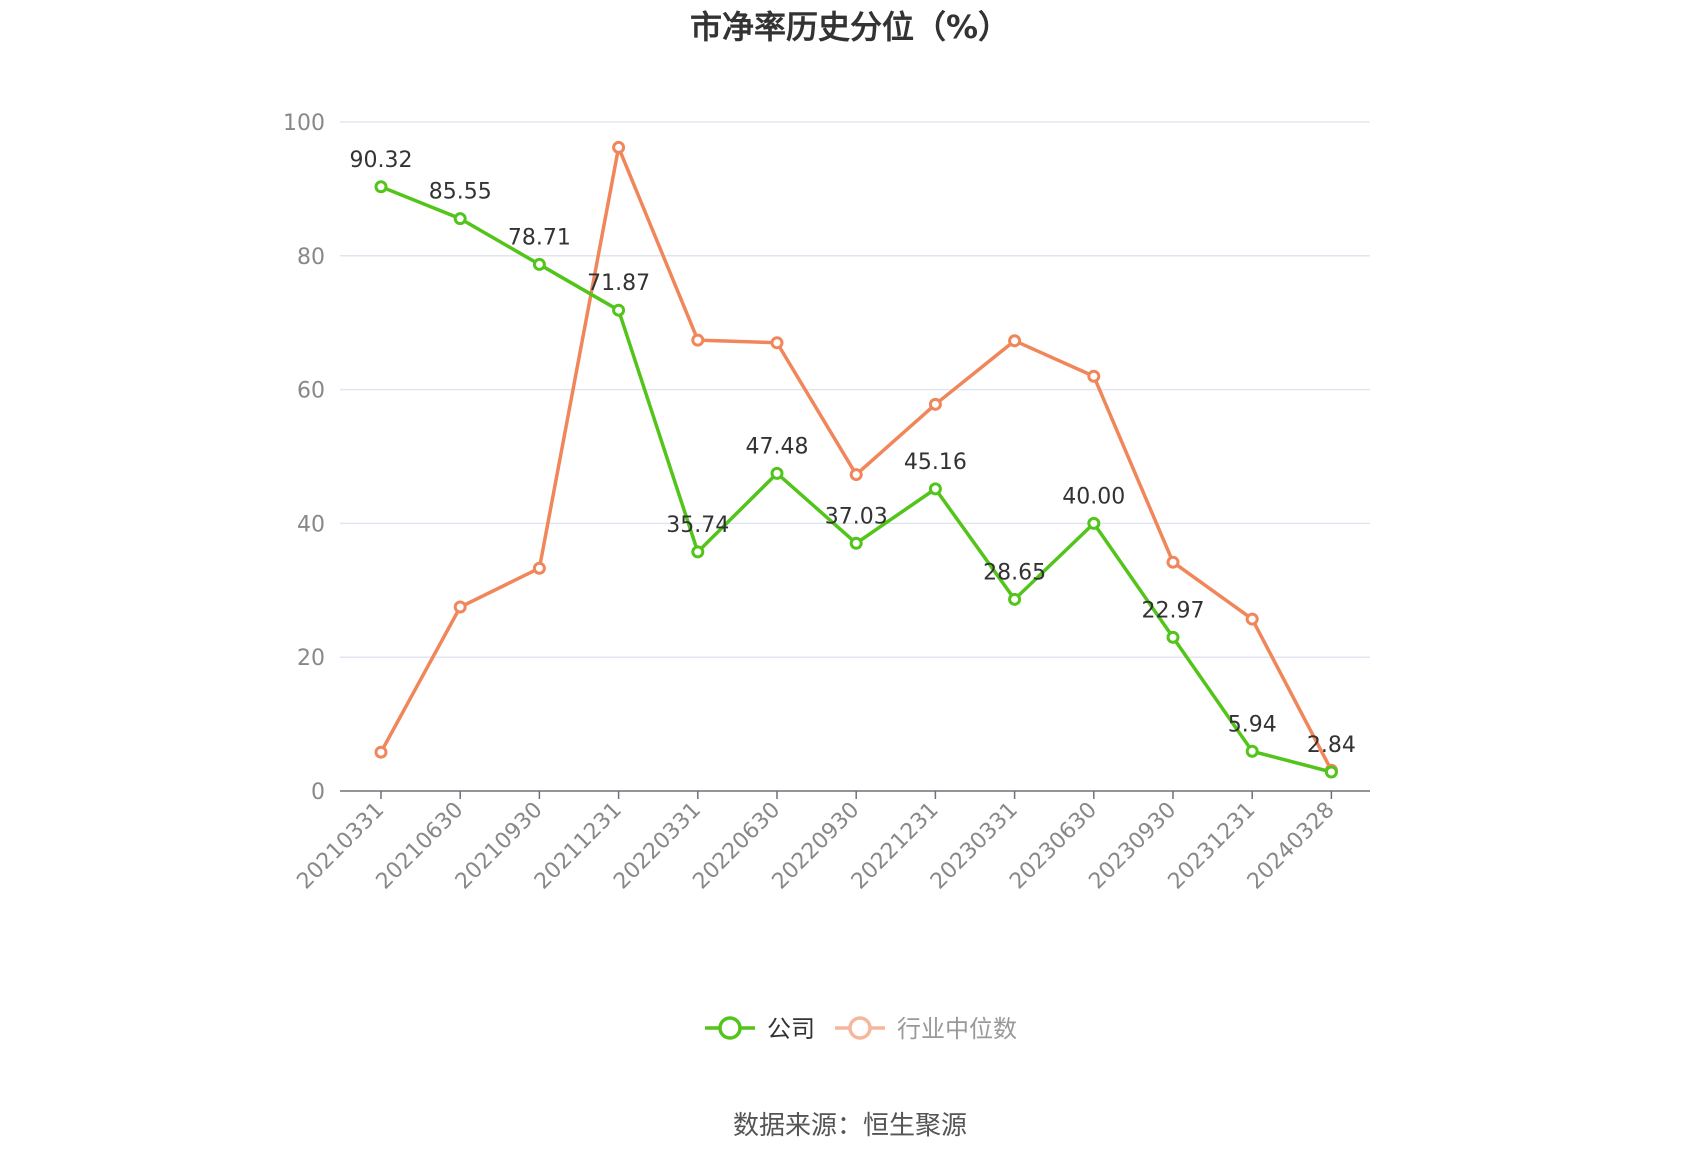 The height and width of the screenshot is (1150, 1700). What do you see at coordinates (1093, 496) in the screenshot?
I see `data-label: 40.00` at bounding box center [1093, 496].